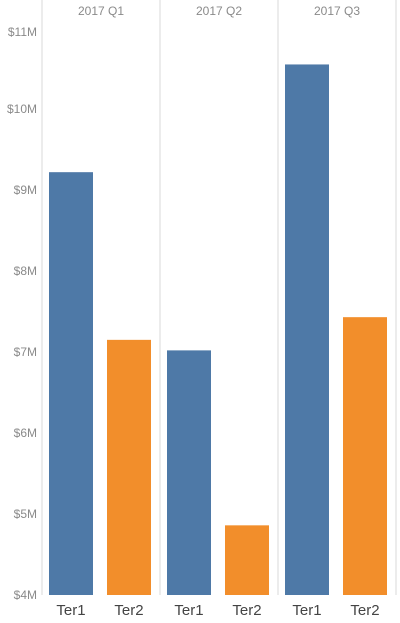 The width and height of the screenshot is (400, 623). What do you see at coordinates (25, 271) in the screenshot?
I see `y-tick-label: $8M` at bounding box center [25, 271].